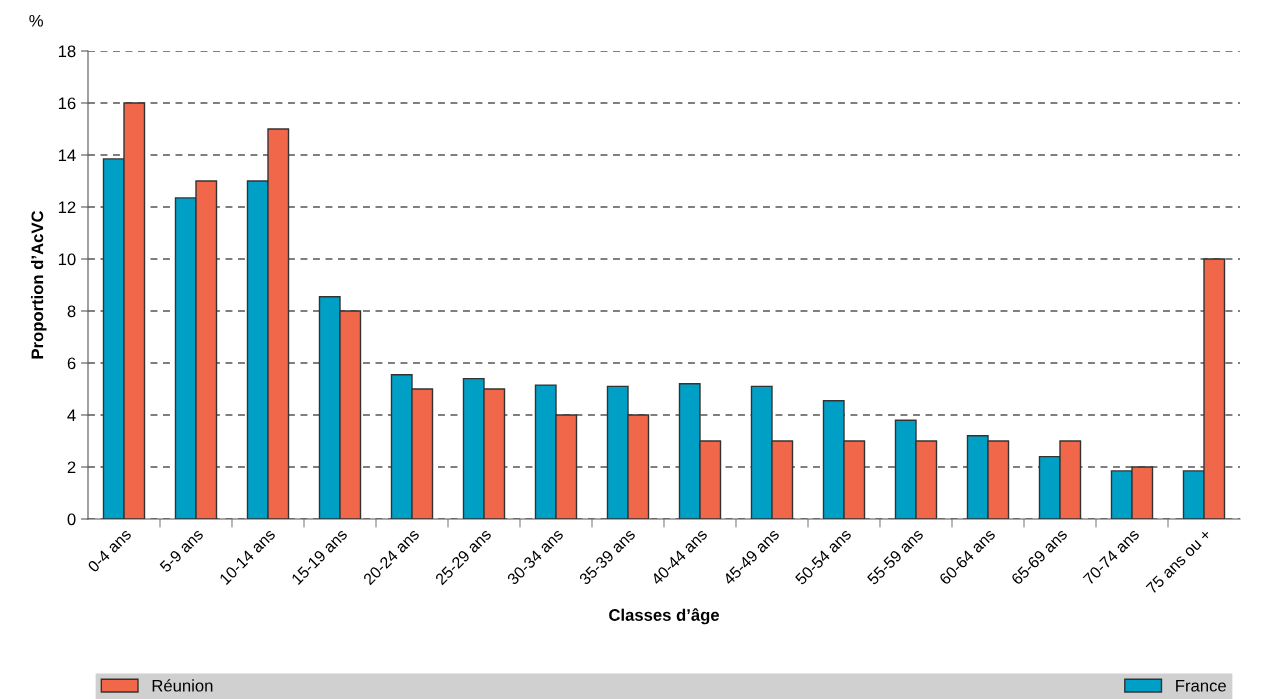  Describe the element at coordinates (67, 103) in the screenshot. I see `y-tick-label: 16` at that location.